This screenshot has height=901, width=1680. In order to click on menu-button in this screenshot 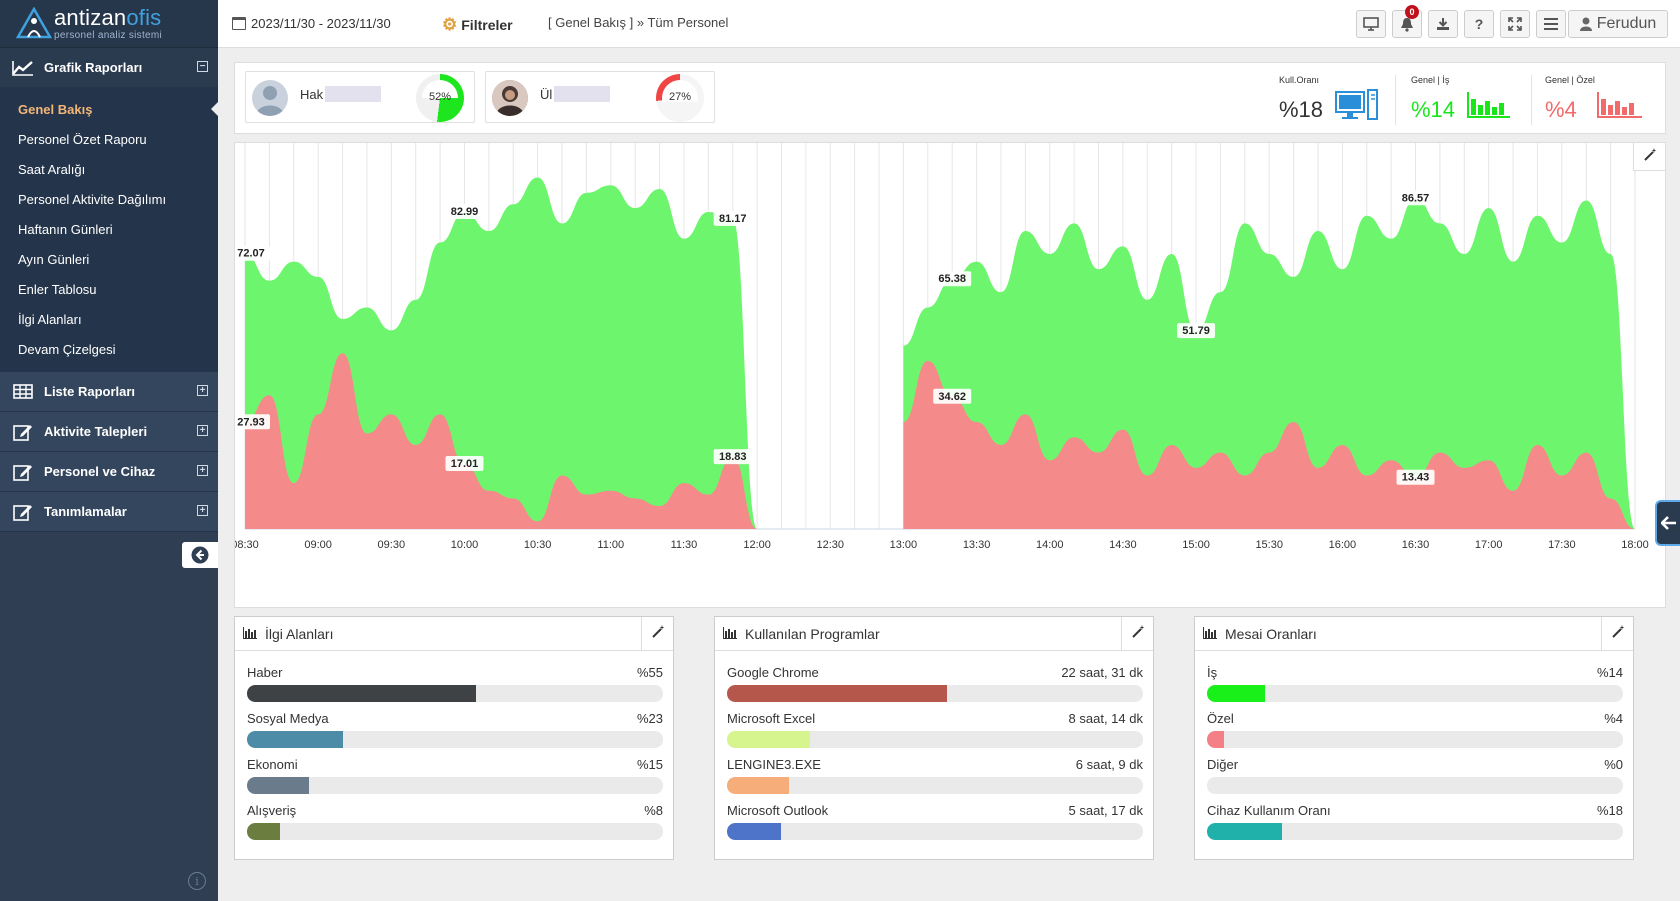, I will do `click(1551, 24)`.